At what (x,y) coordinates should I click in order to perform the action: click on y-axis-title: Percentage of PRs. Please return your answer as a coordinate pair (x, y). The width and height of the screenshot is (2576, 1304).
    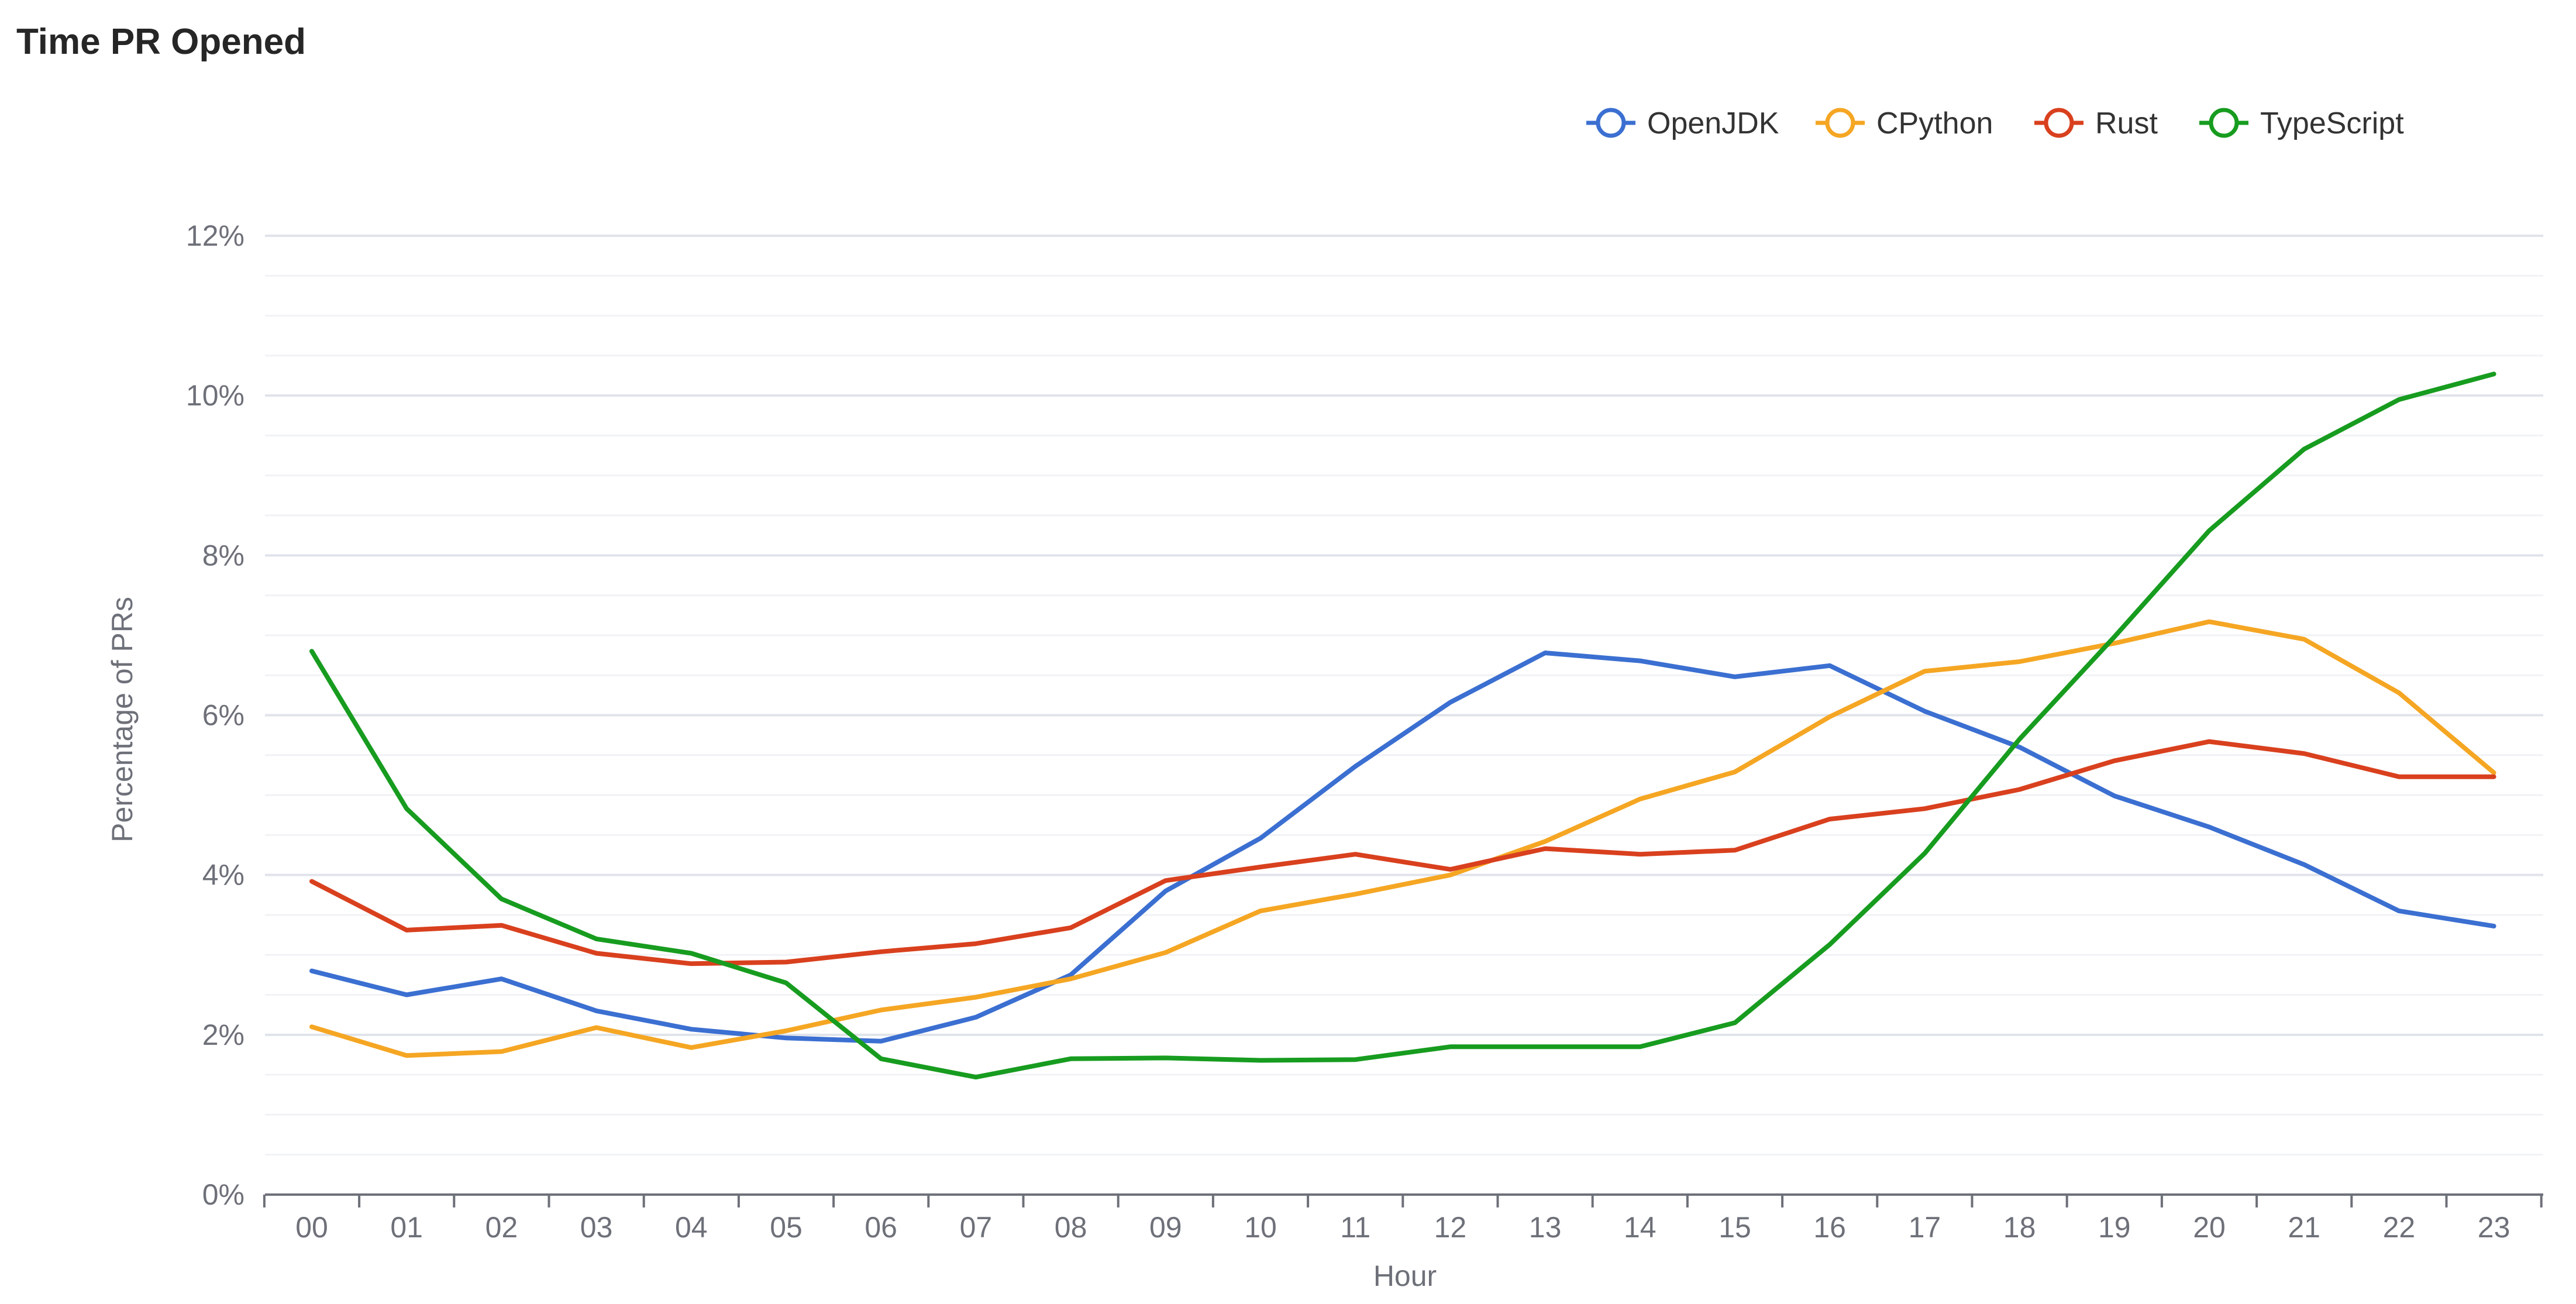
    Looking at the image, I should click on (122, 720).